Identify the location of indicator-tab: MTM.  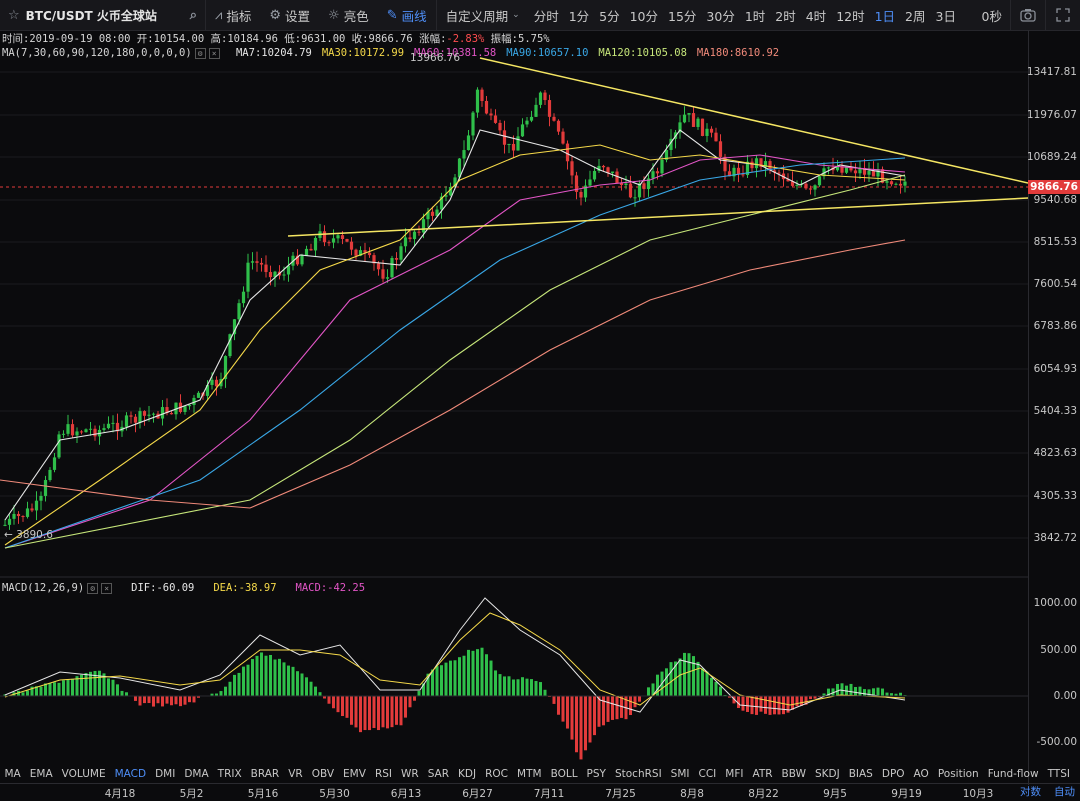
(530, 774).